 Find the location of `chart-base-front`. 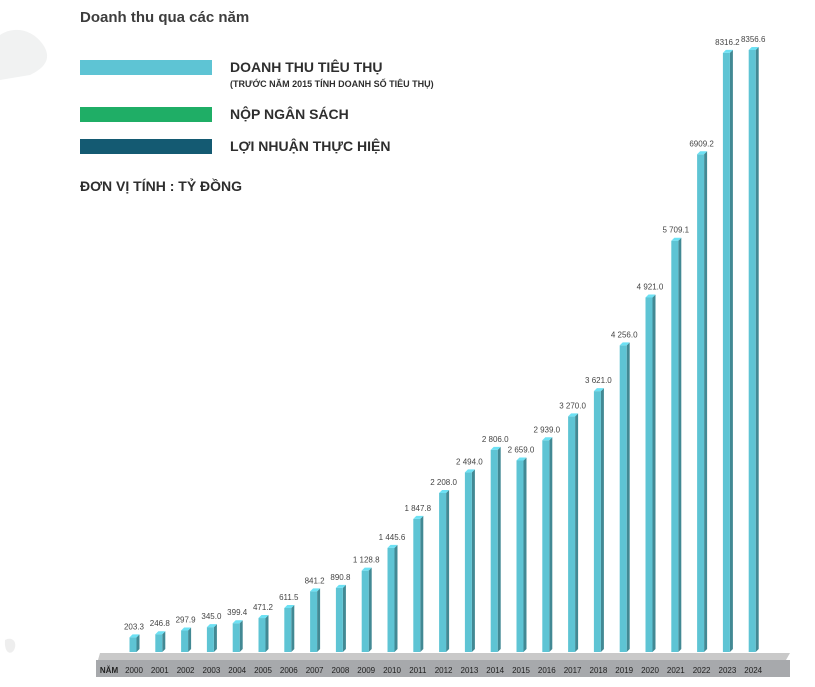

chart-base-front is located at coordinates (443, 668).